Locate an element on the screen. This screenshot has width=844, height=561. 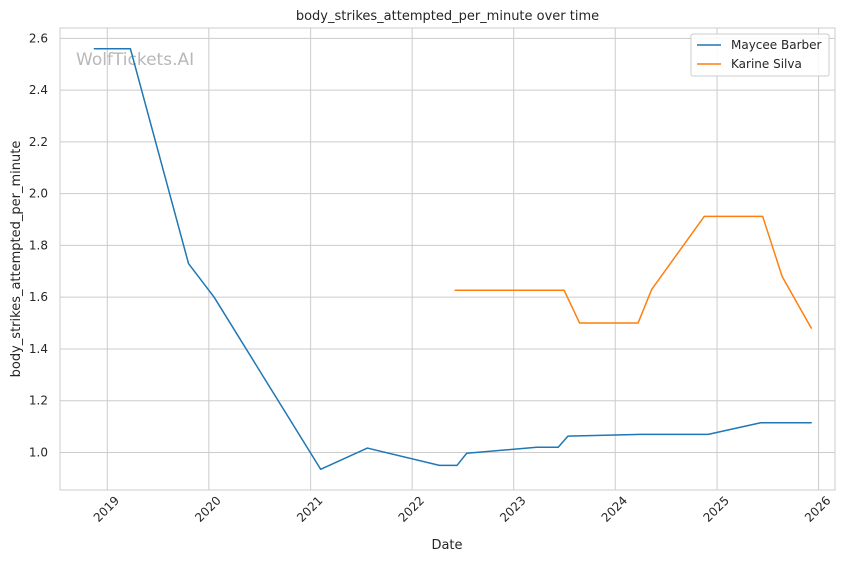
legend-box is located at coordinates (760, 55).